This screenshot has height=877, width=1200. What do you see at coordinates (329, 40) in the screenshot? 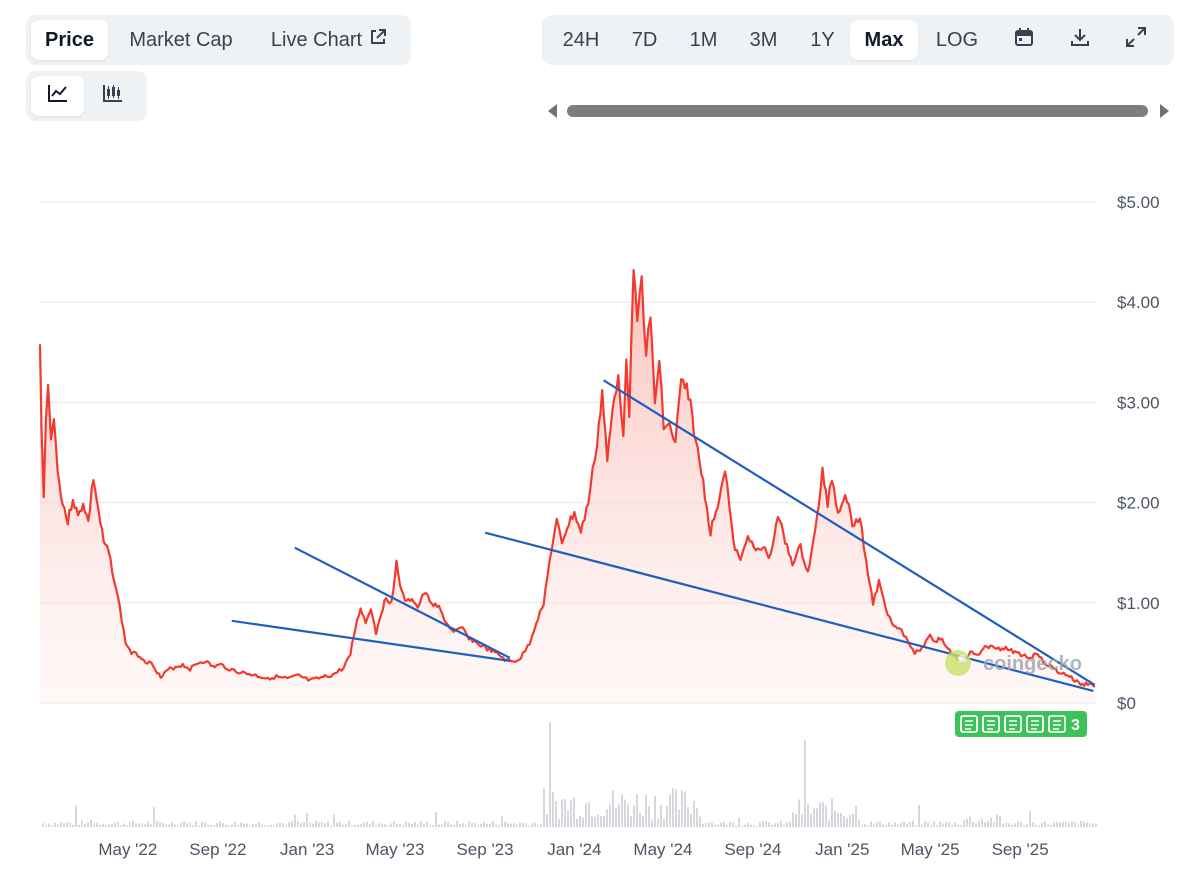
I see `tab-live-chart: Live Chart` at bounding box center [329, 40].